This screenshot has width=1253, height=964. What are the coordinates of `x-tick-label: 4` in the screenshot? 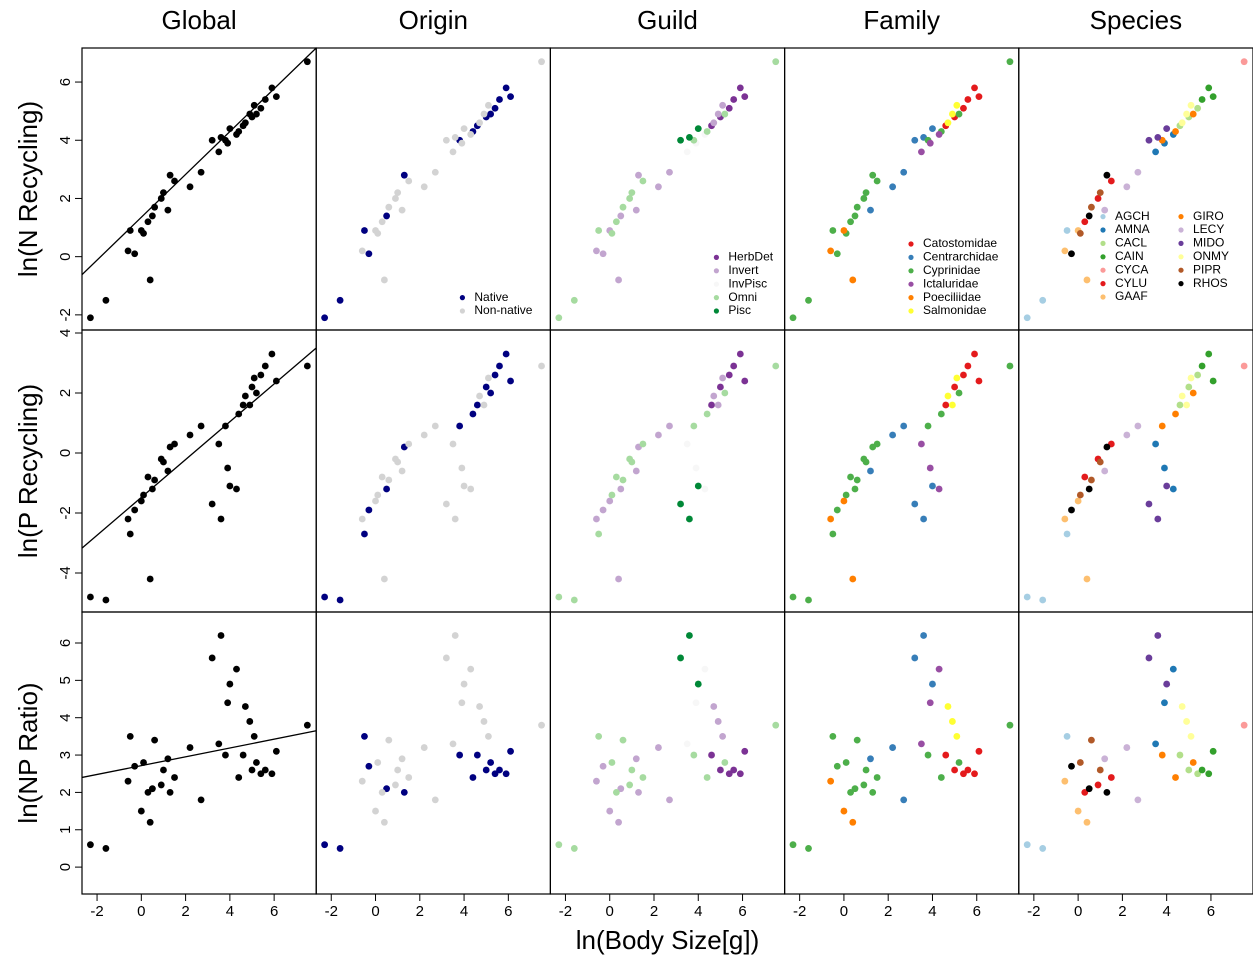 It's located at (230, 911).